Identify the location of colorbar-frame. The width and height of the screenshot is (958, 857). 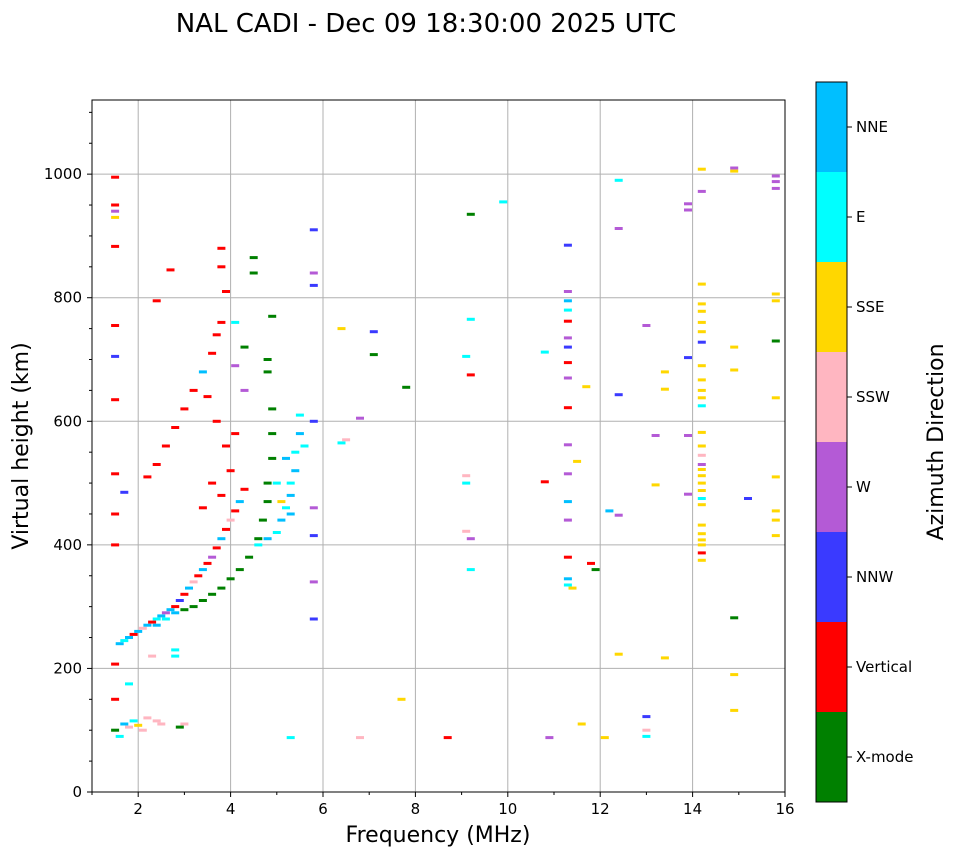
(831, 442).